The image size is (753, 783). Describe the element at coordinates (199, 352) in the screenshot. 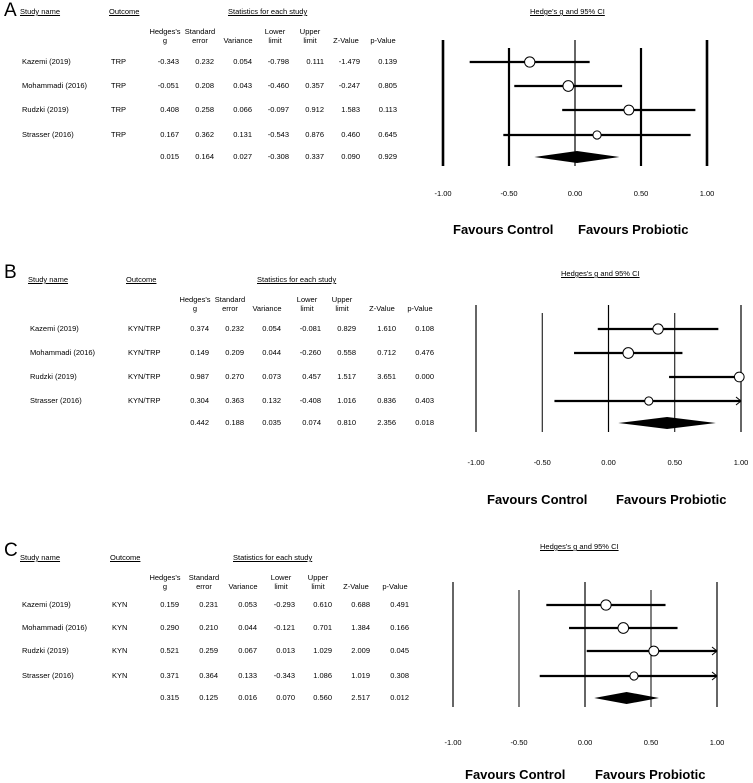

I see `study-g-value: 0.149` at that location.